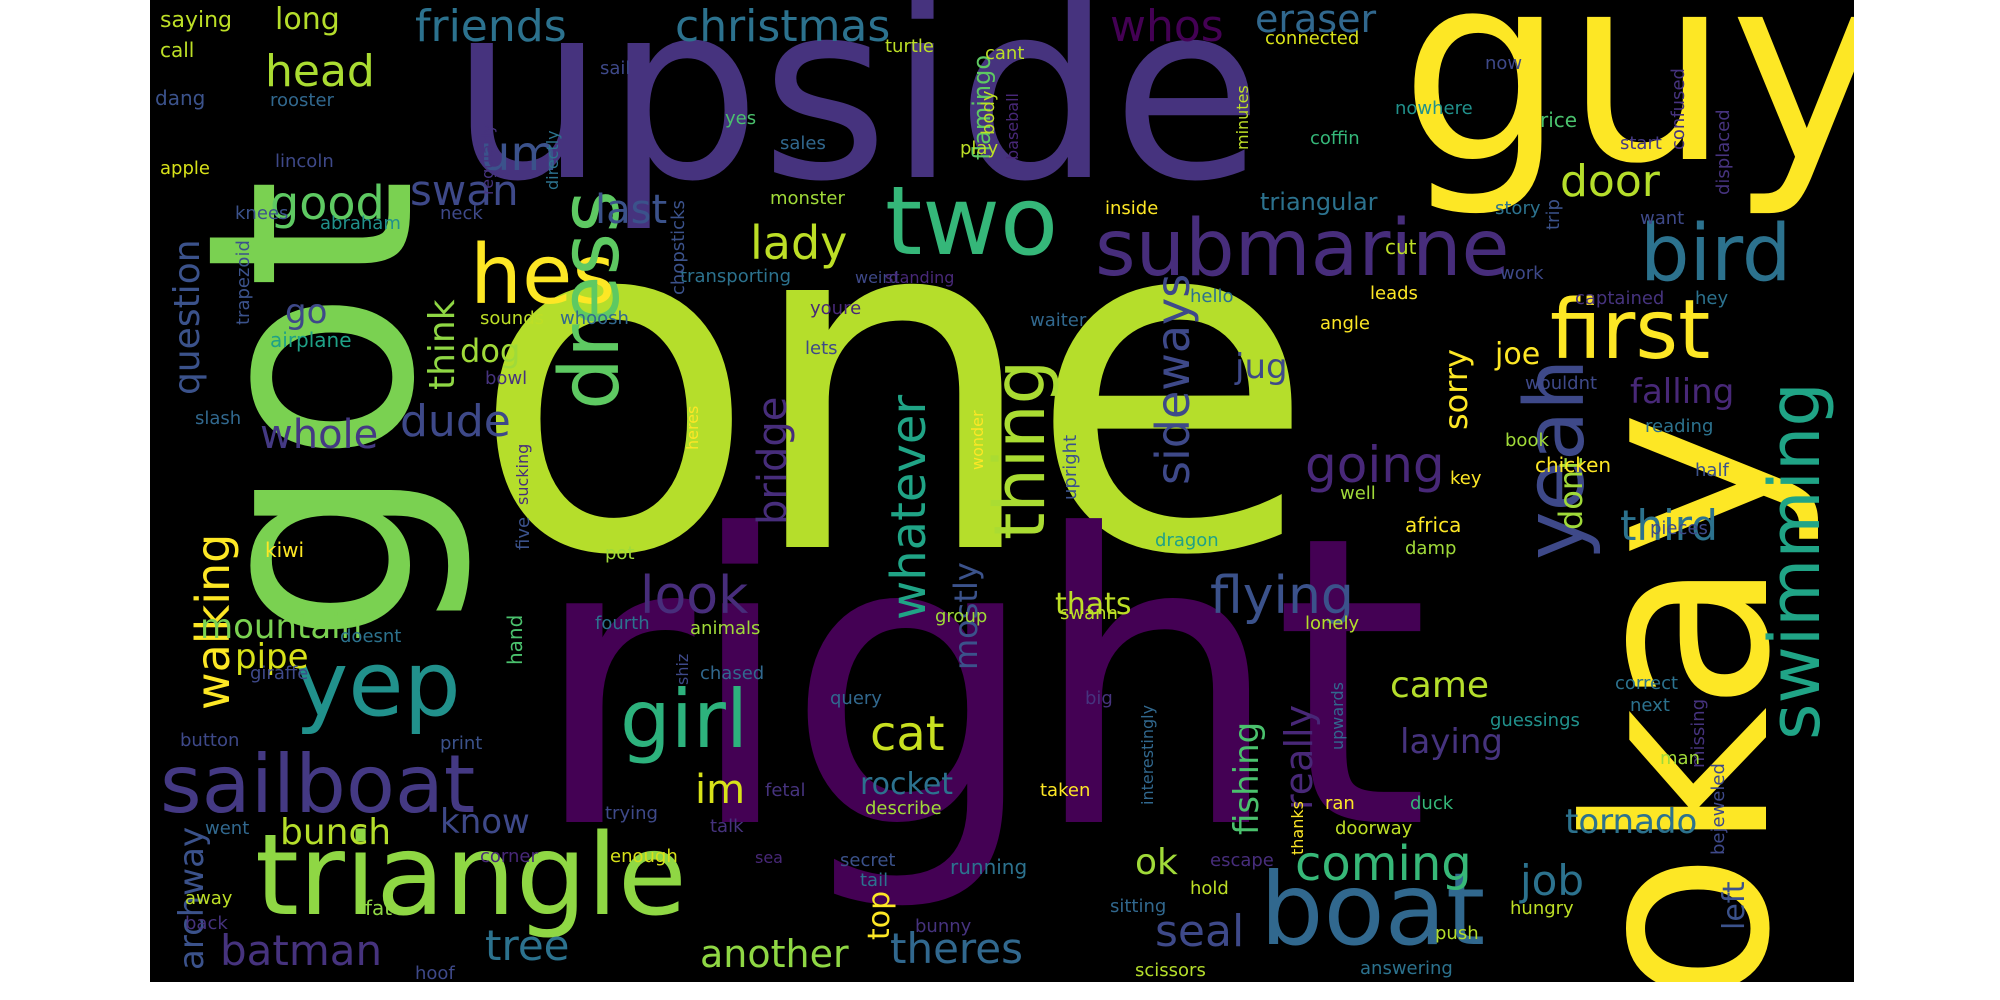 The height and width of the screenshot is (1000, 2000). What do you see at coordinates (490, 351) in the screenshot?
I see `word: dog` at bounding box center [490, 351].